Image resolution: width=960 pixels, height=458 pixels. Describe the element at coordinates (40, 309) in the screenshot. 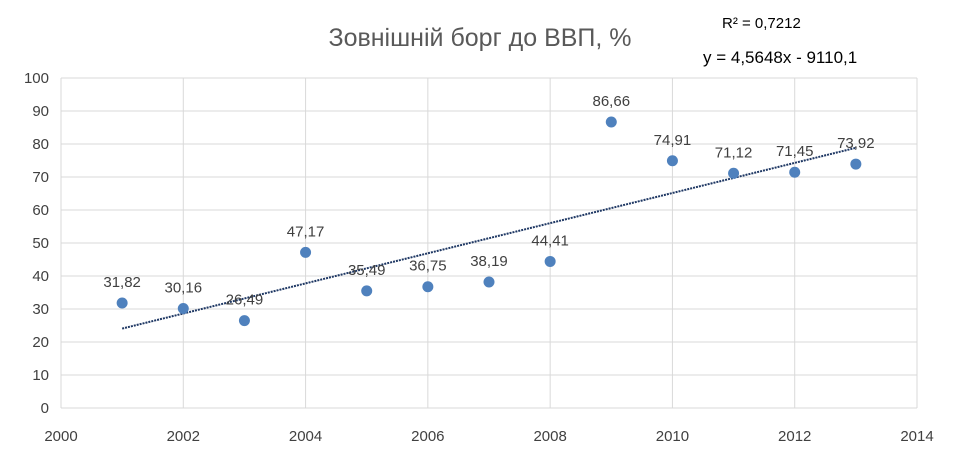

I see `y-tick-label: 30` at that location.